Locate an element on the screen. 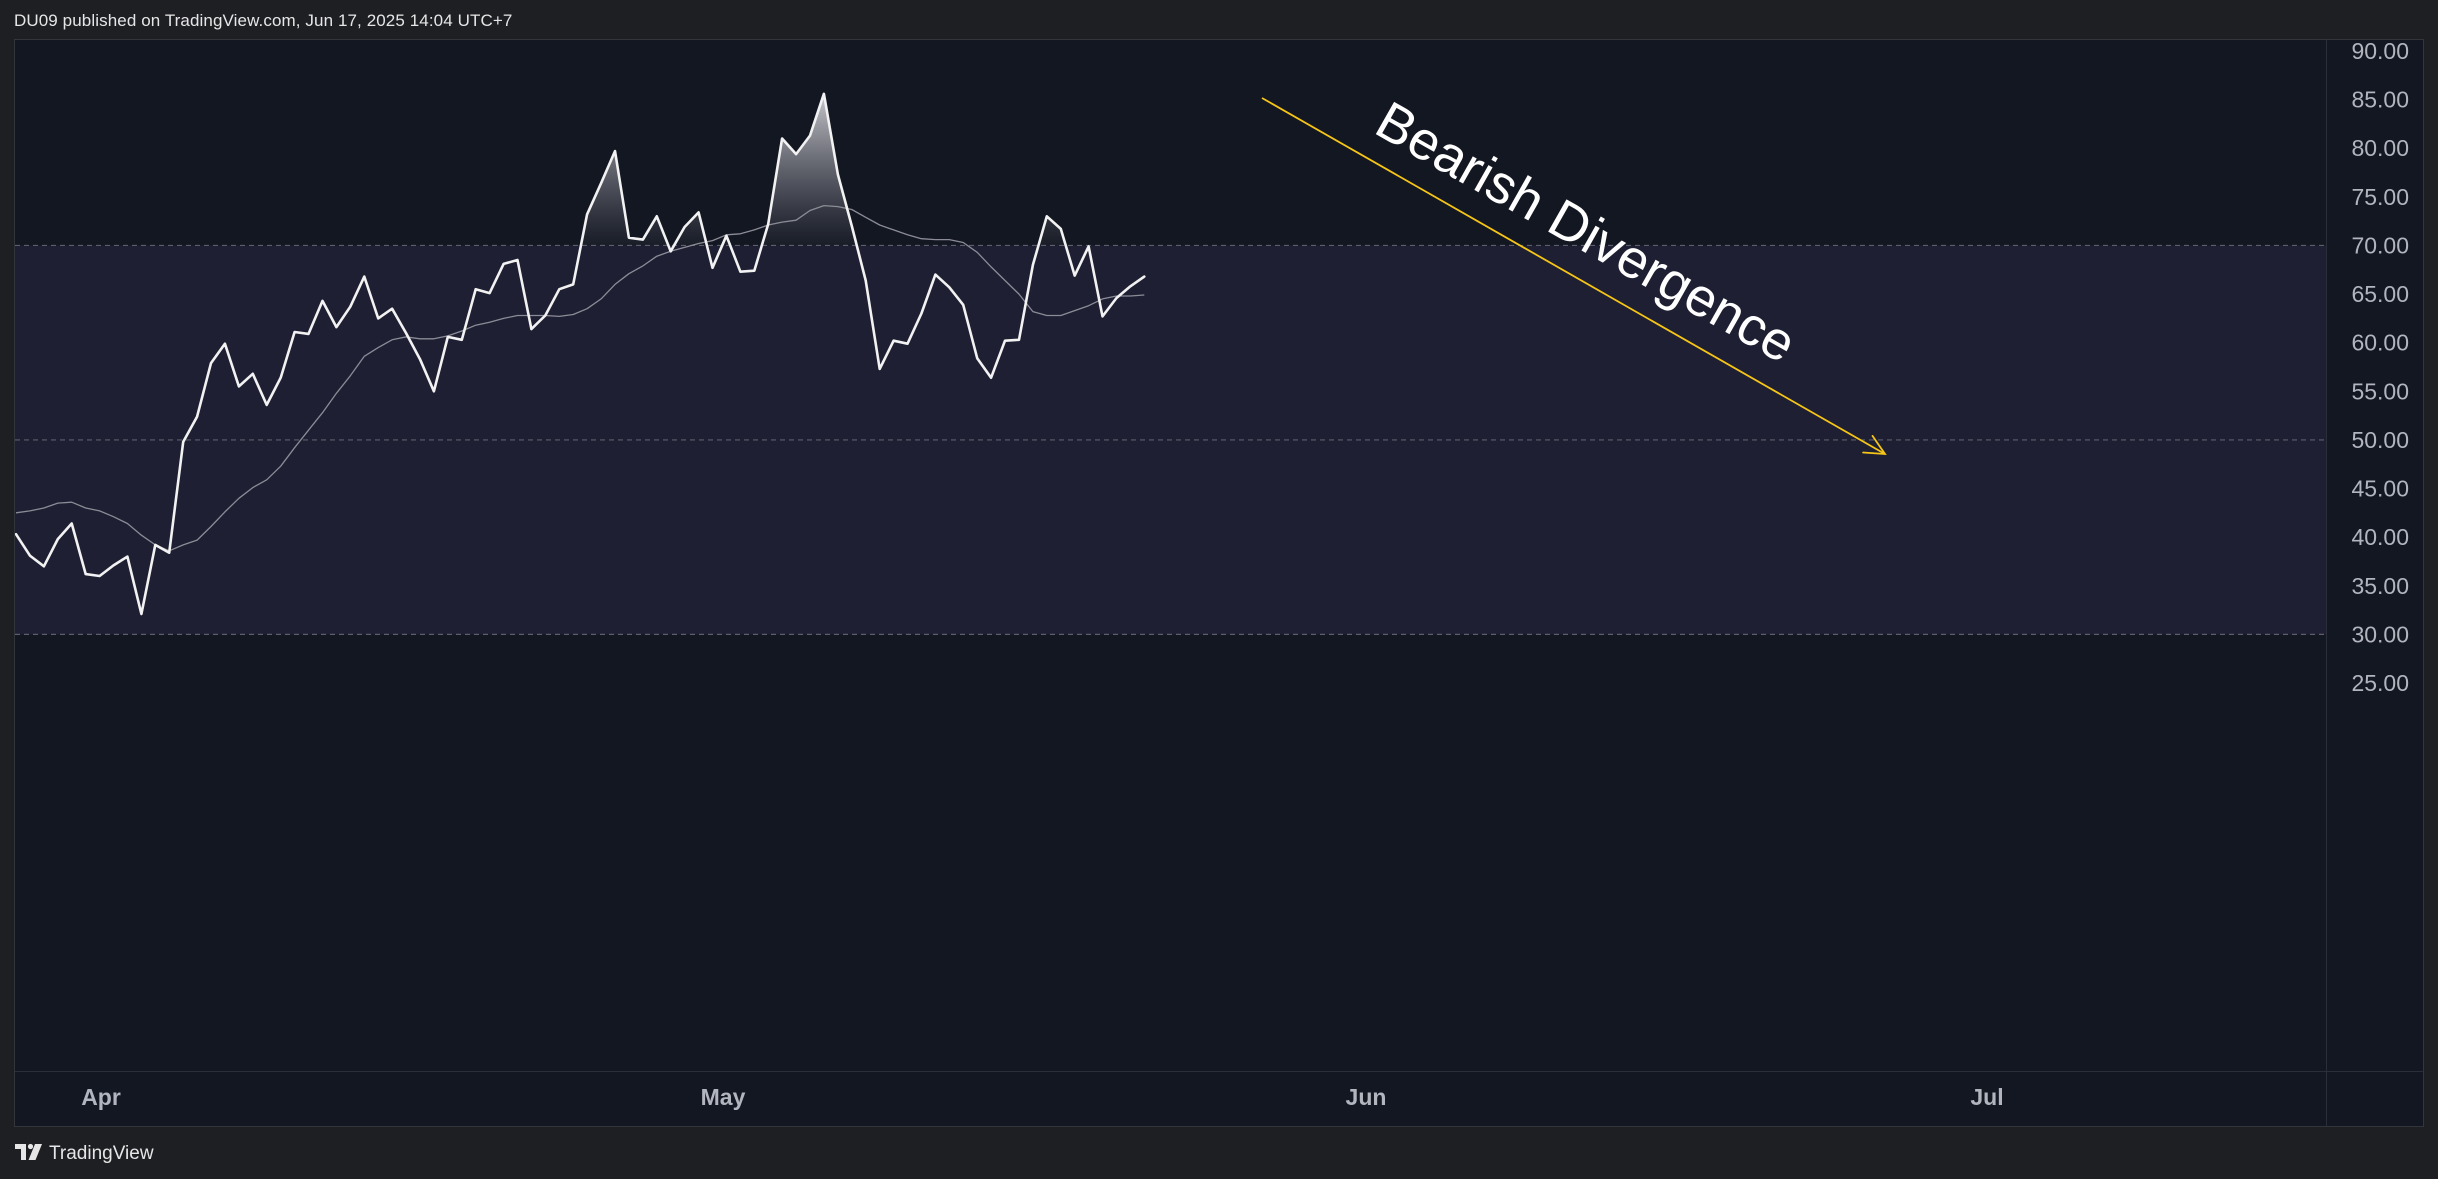  rsi-moving-average-line is located at coordinates (580, 378).